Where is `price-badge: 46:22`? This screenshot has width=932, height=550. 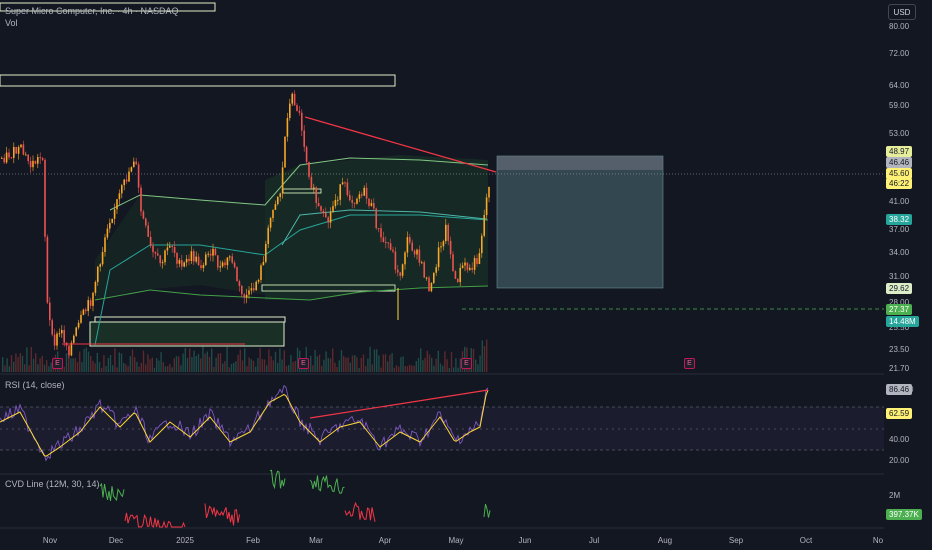 price-badge: 46:22 is located at coordinates (899, 183).